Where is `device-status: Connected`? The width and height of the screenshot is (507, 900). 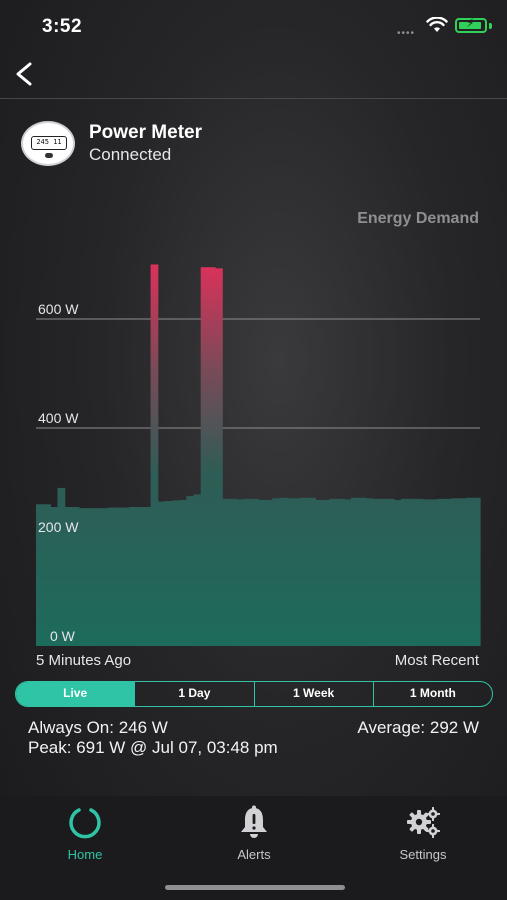 device-status: Connected is located at coordinates (130, 154).